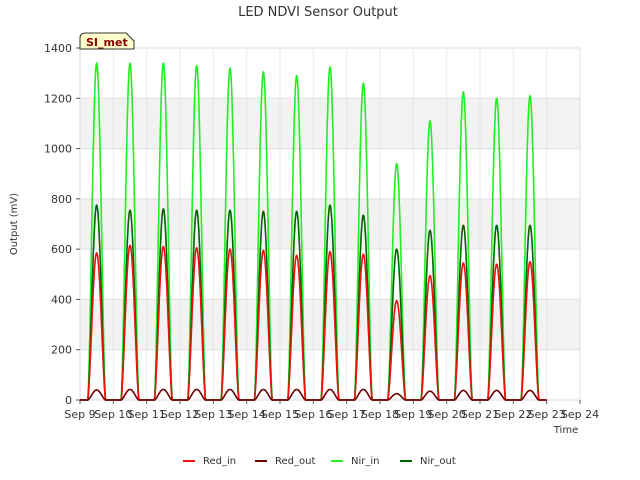  What do you see at coordinates (547, 414) in the screenshot?
I see `x-tick-label: Sep 23` at bounding box center [547, 414].